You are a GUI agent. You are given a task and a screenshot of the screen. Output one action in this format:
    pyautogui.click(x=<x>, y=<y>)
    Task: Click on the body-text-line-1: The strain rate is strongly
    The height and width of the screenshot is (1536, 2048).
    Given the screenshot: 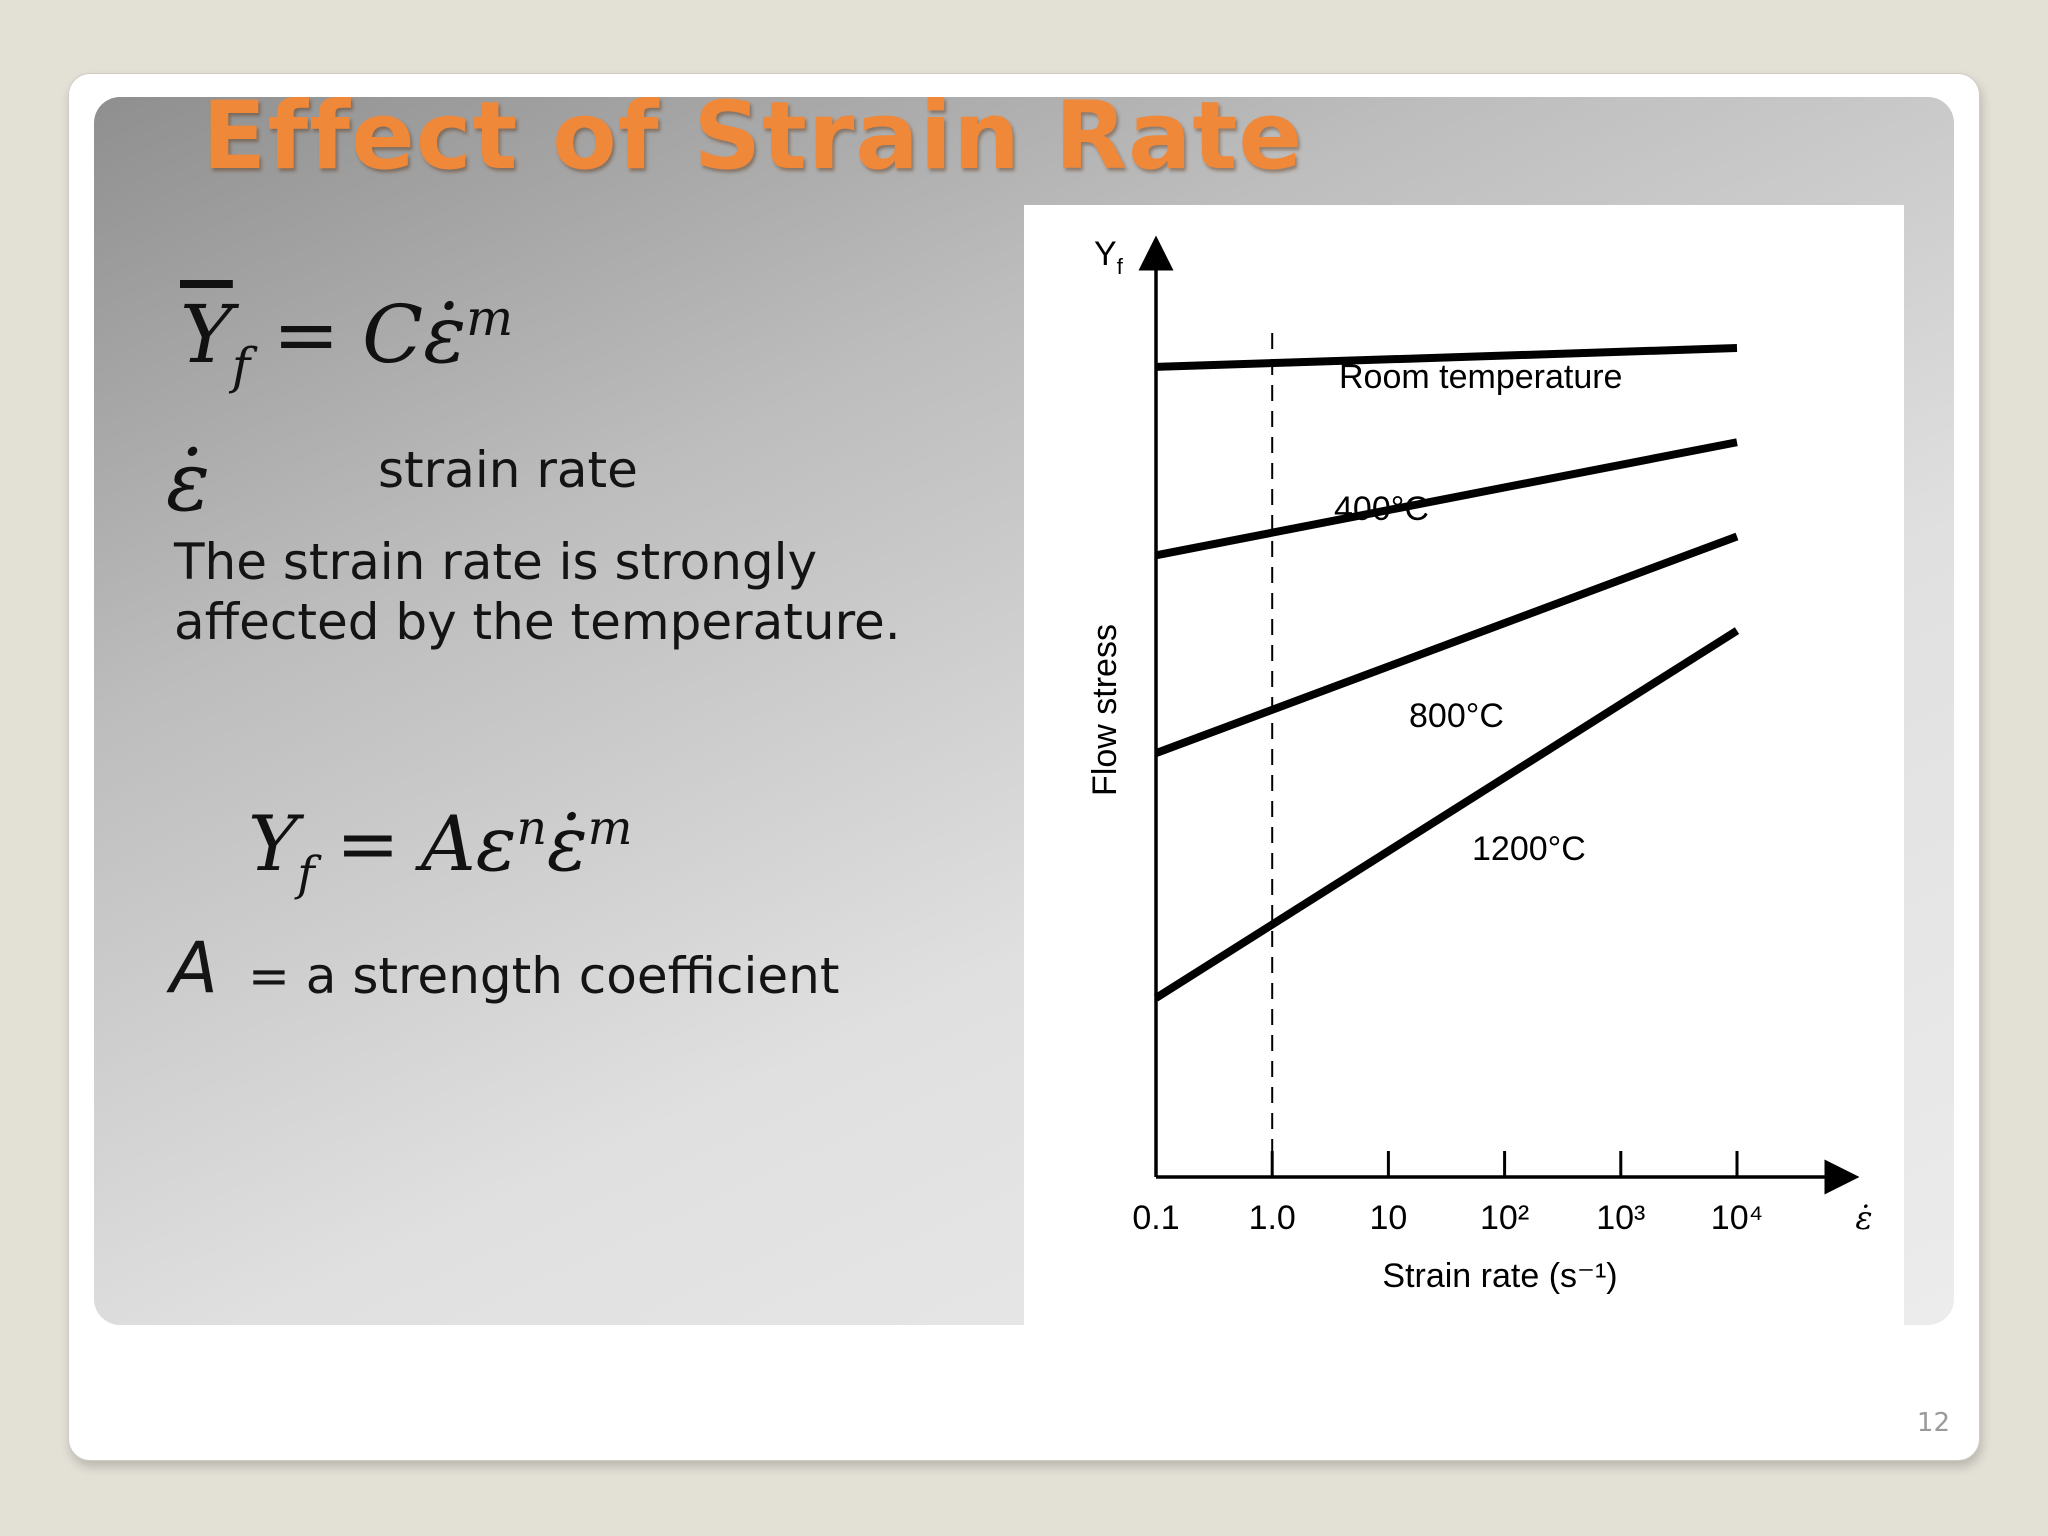 What is the action you would take?
    pyautogui.click(x=496, y=562)
    